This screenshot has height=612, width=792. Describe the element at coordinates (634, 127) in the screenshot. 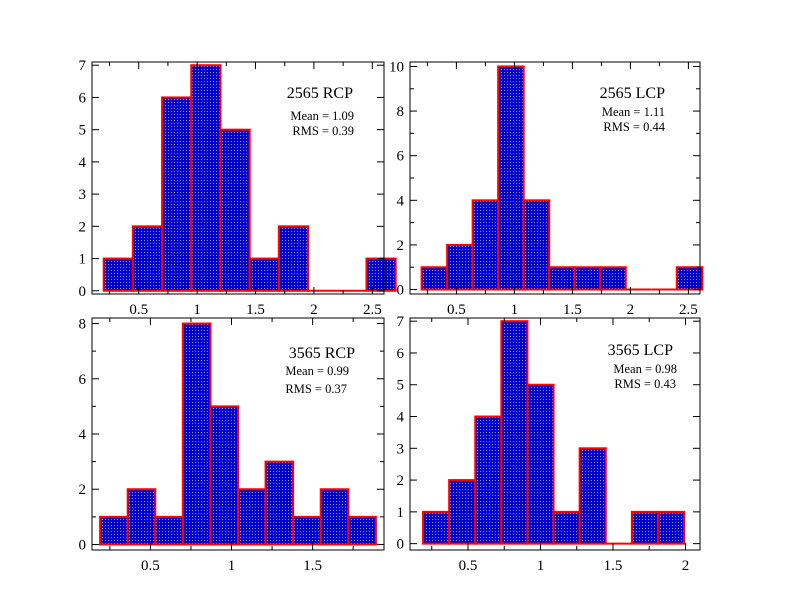

I see `panel-rms: RMS = 0.44` at that location.